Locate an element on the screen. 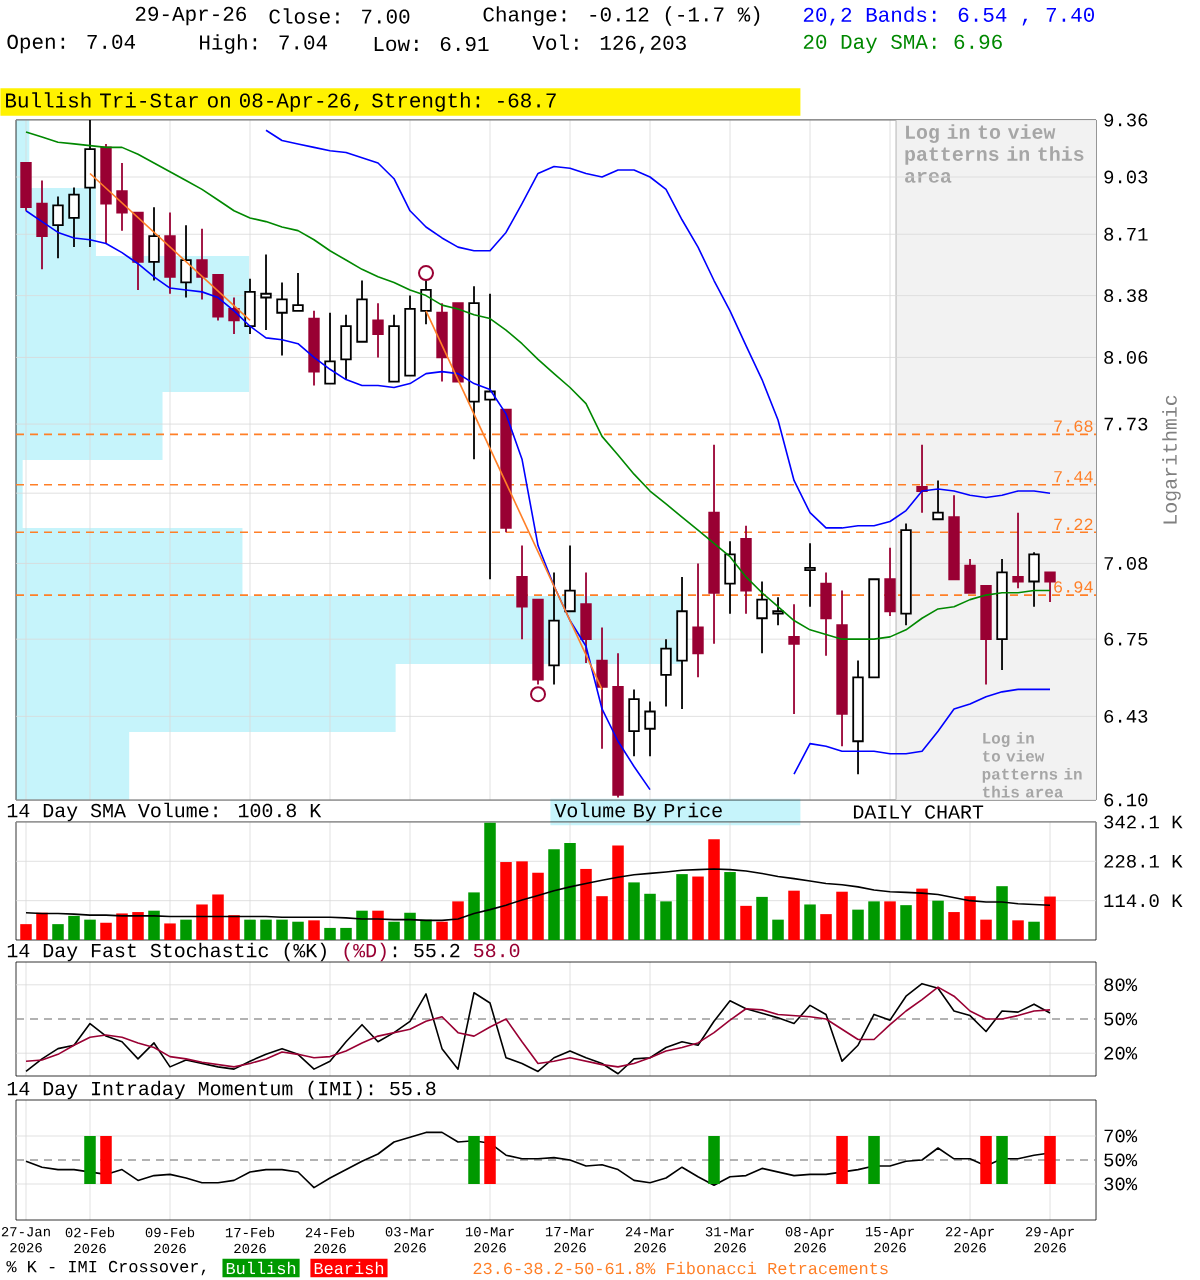 The width and height of the screenshot is (1200, 1280). text: Open: 7.04 is located at coordinates (71, 44).